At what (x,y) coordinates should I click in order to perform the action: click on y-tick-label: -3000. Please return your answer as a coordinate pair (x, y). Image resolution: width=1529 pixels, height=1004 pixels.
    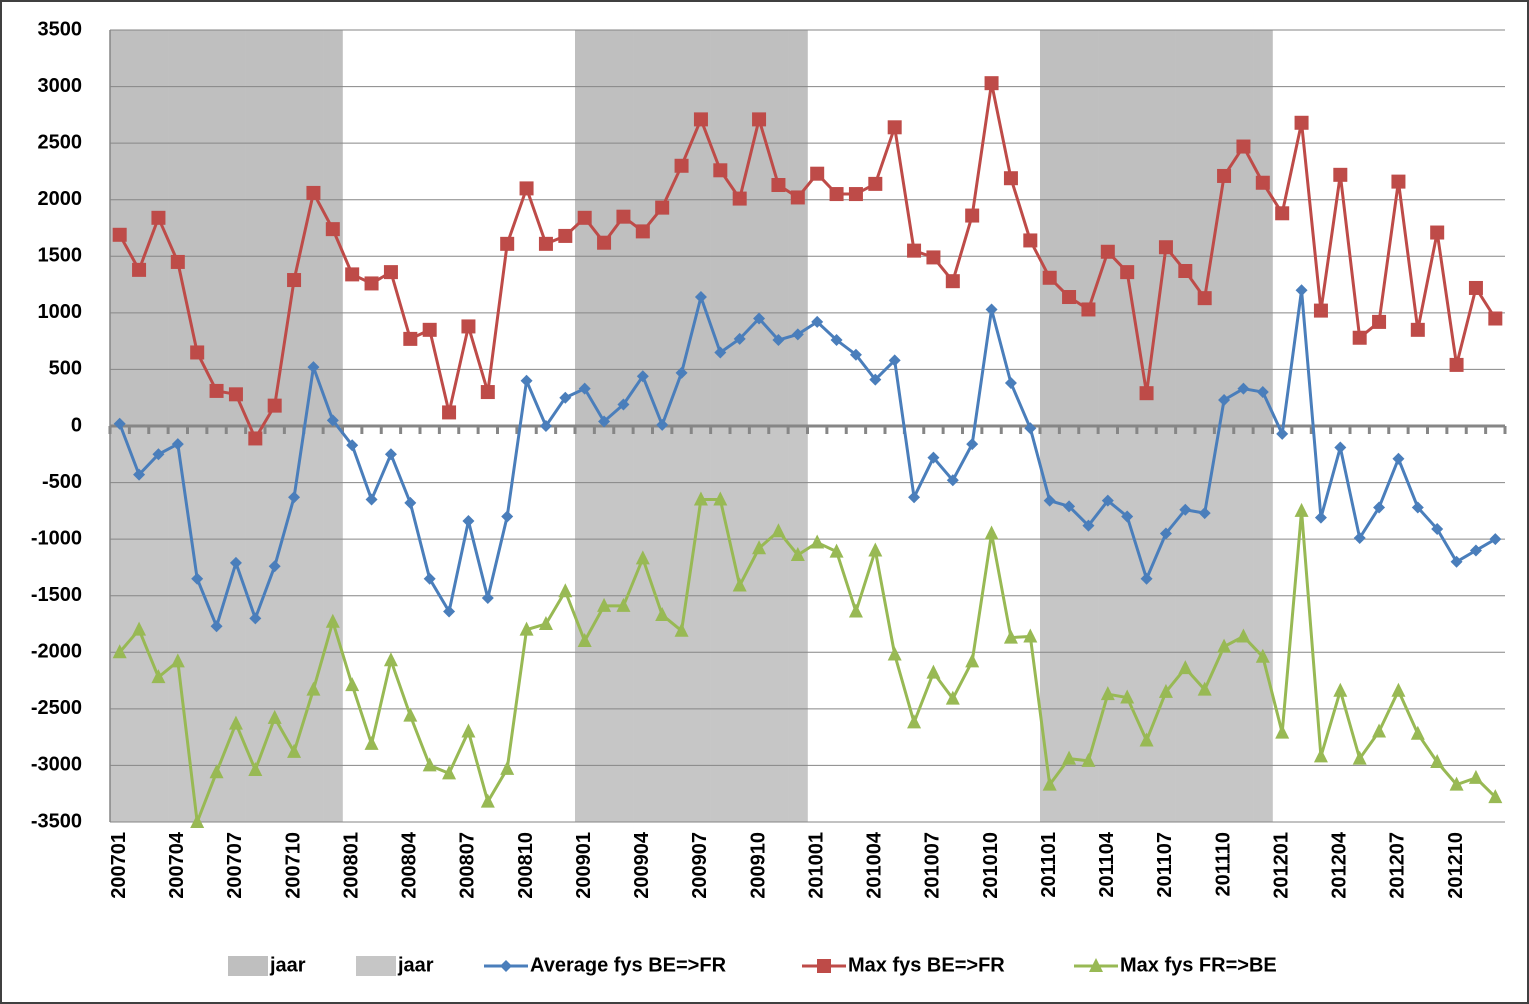
    Looking at the image, I should click on (56, 765).